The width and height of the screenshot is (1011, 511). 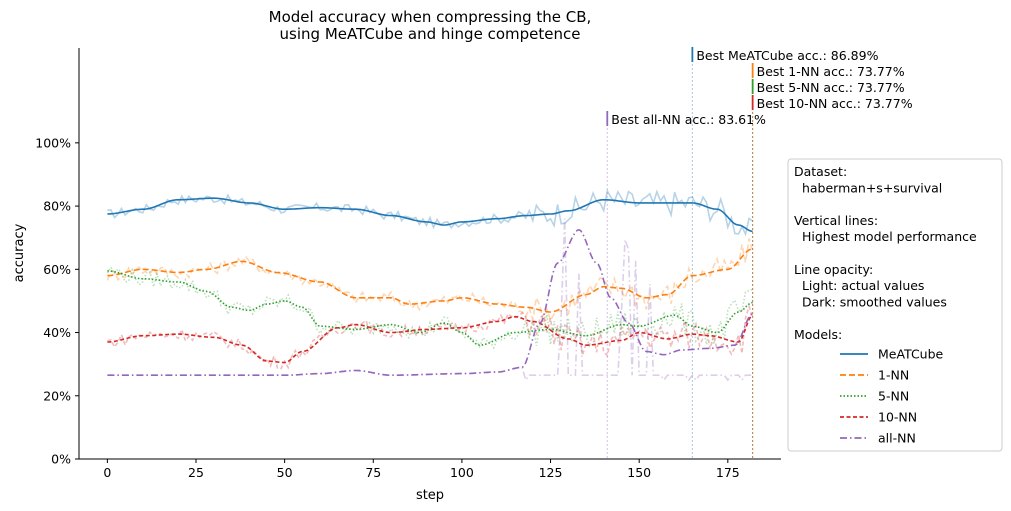 What do you see at coordinates (551, 472) in the screenshot?
I see `x-tick-label: 125` at bounding box center [551, 472].